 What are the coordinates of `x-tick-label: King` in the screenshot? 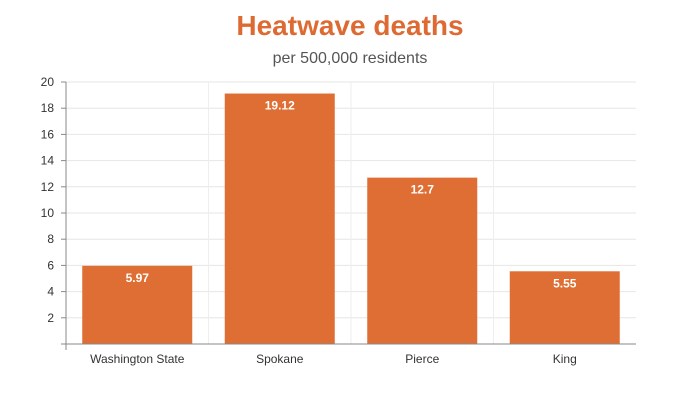 It's located at (565, 359).